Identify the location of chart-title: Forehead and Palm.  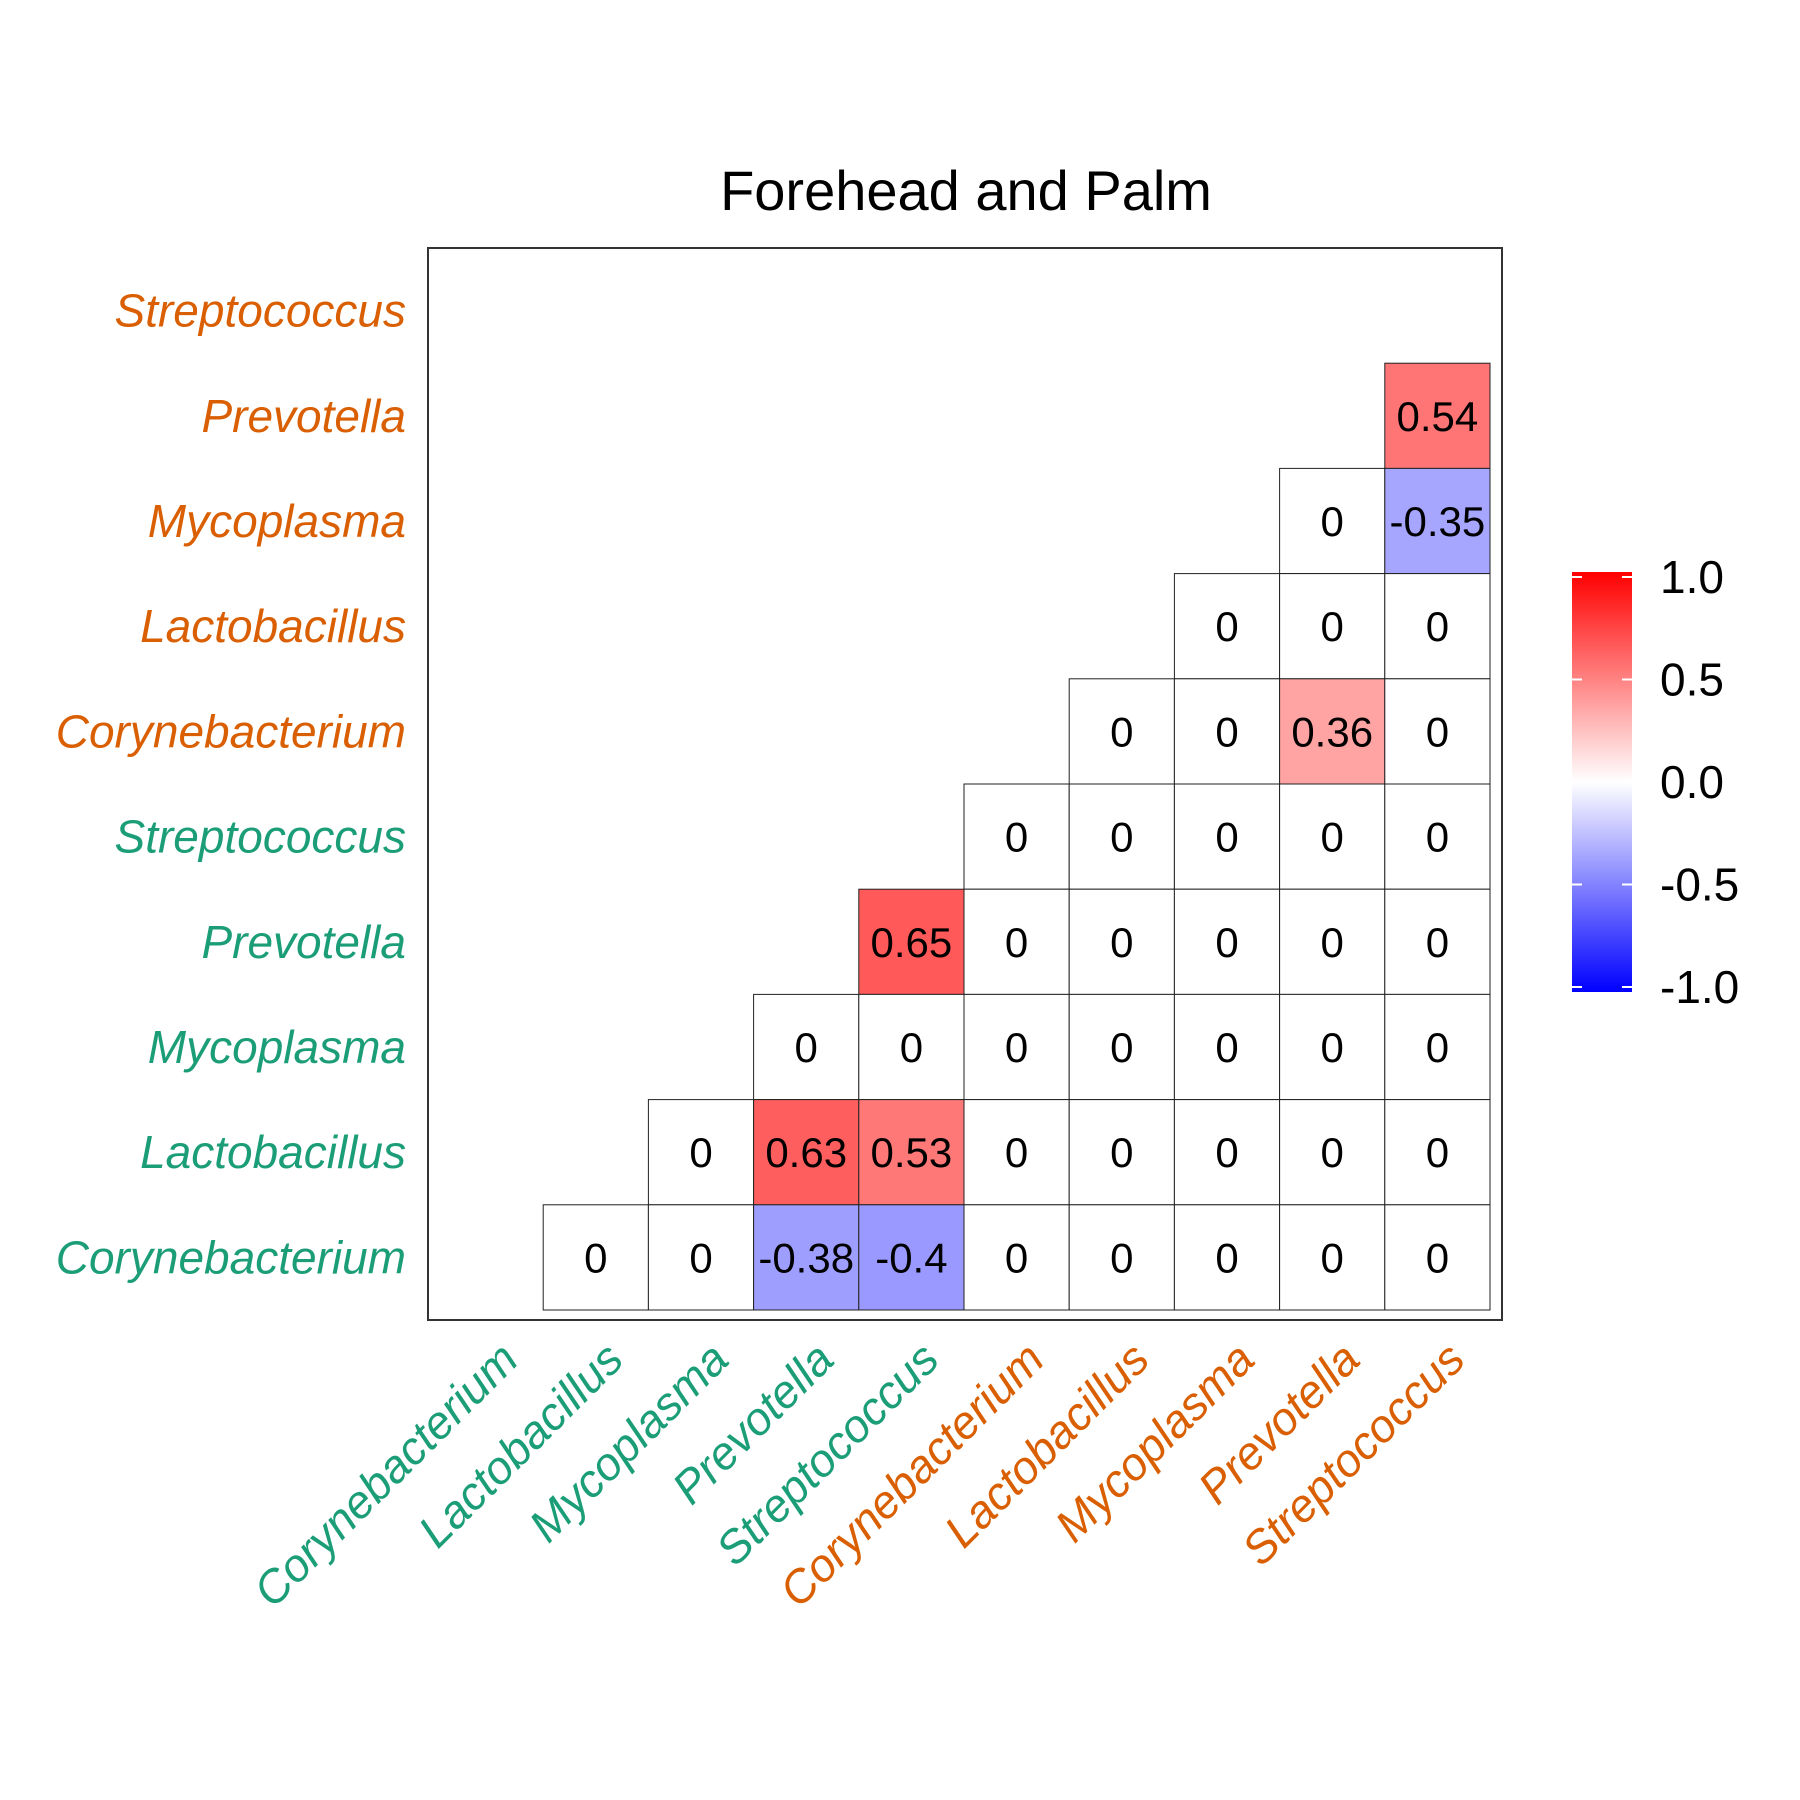
(966, 190).